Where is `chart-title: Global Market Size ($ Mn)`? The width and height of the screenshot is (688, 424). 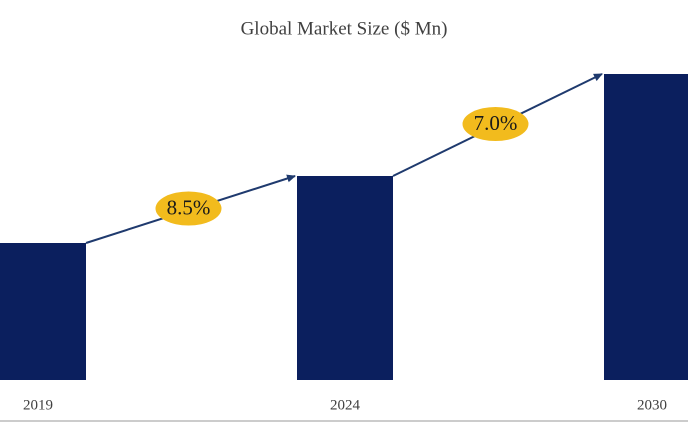 chart-title: Global Market Size ($ Mn) is located at coordinates (344, 28).